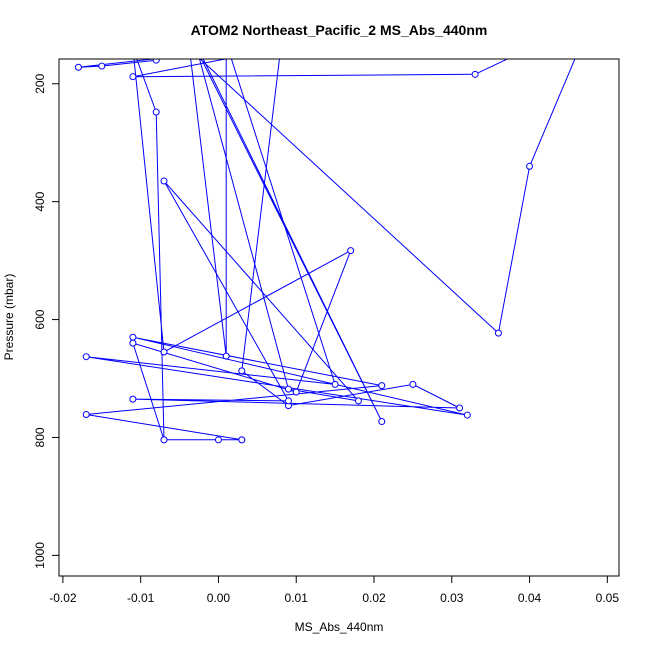  I want to click on x-tick-label: 0.05, so click(608, 598).